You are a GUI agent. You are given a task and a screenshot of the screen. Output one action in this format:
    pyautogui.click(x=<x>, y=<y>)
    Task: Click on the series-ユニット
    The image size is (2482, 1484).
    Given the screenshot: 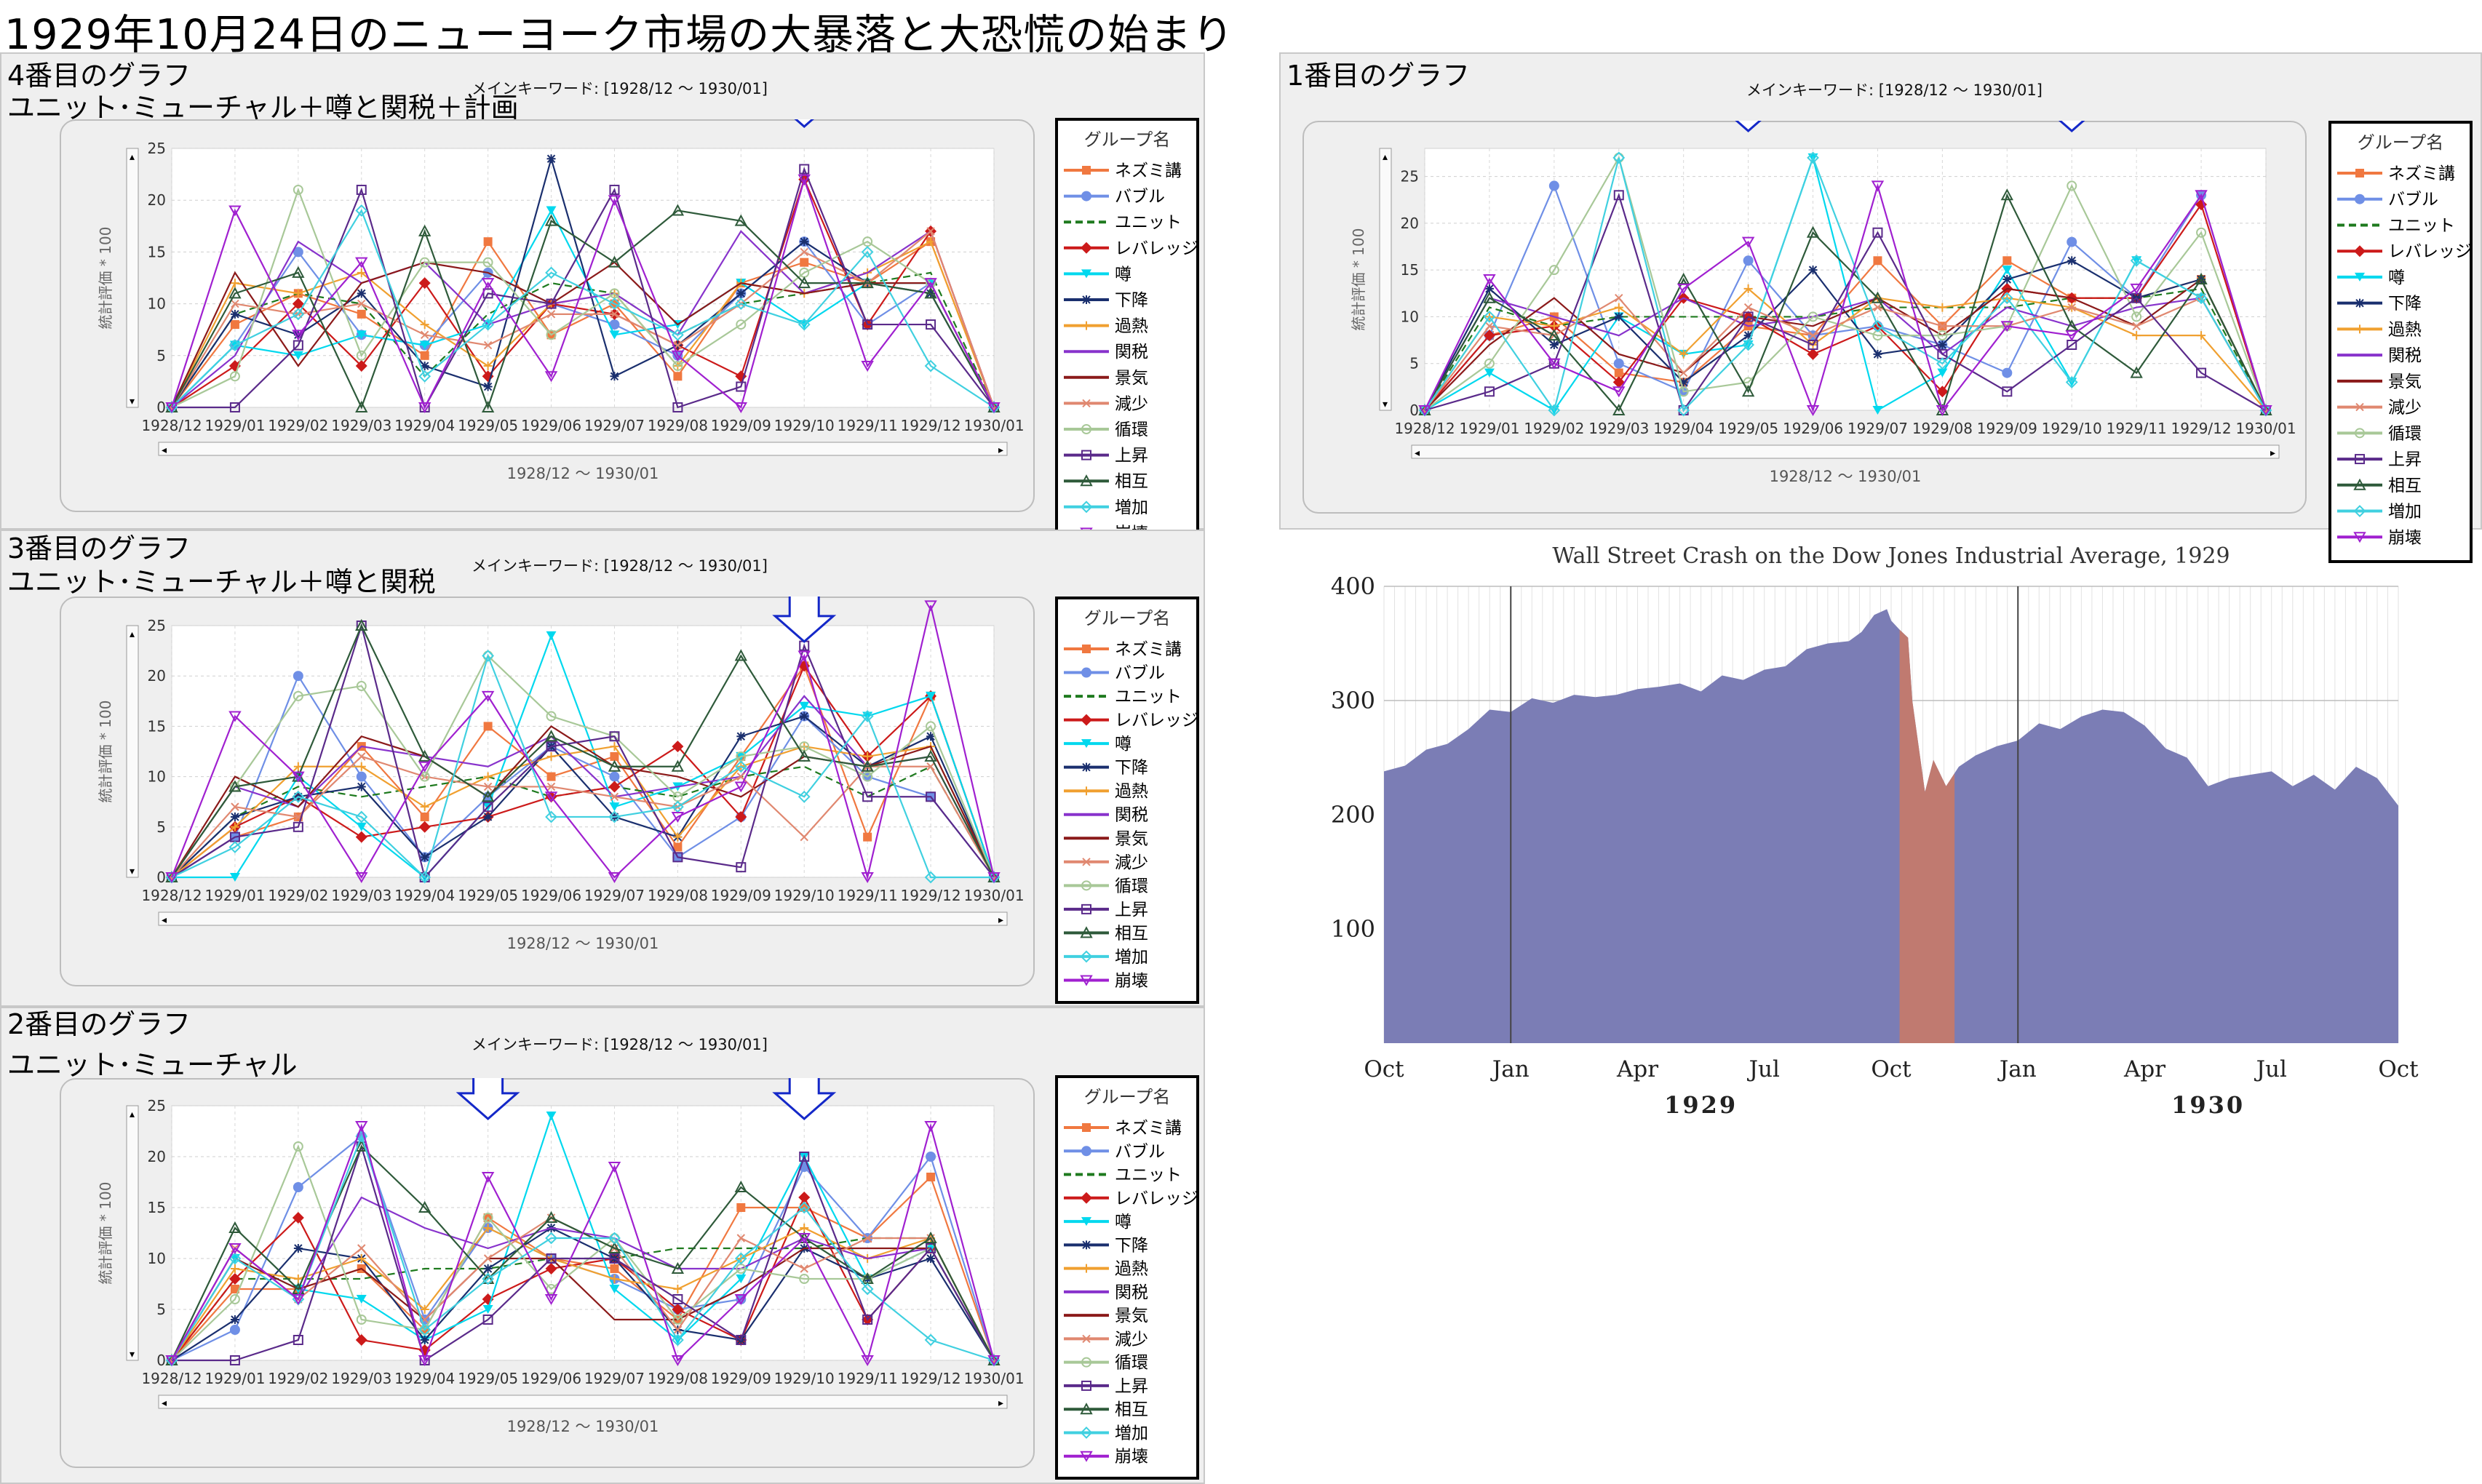 What is the action you would take?
    pyautogui.click(x=583, y=1299)
    